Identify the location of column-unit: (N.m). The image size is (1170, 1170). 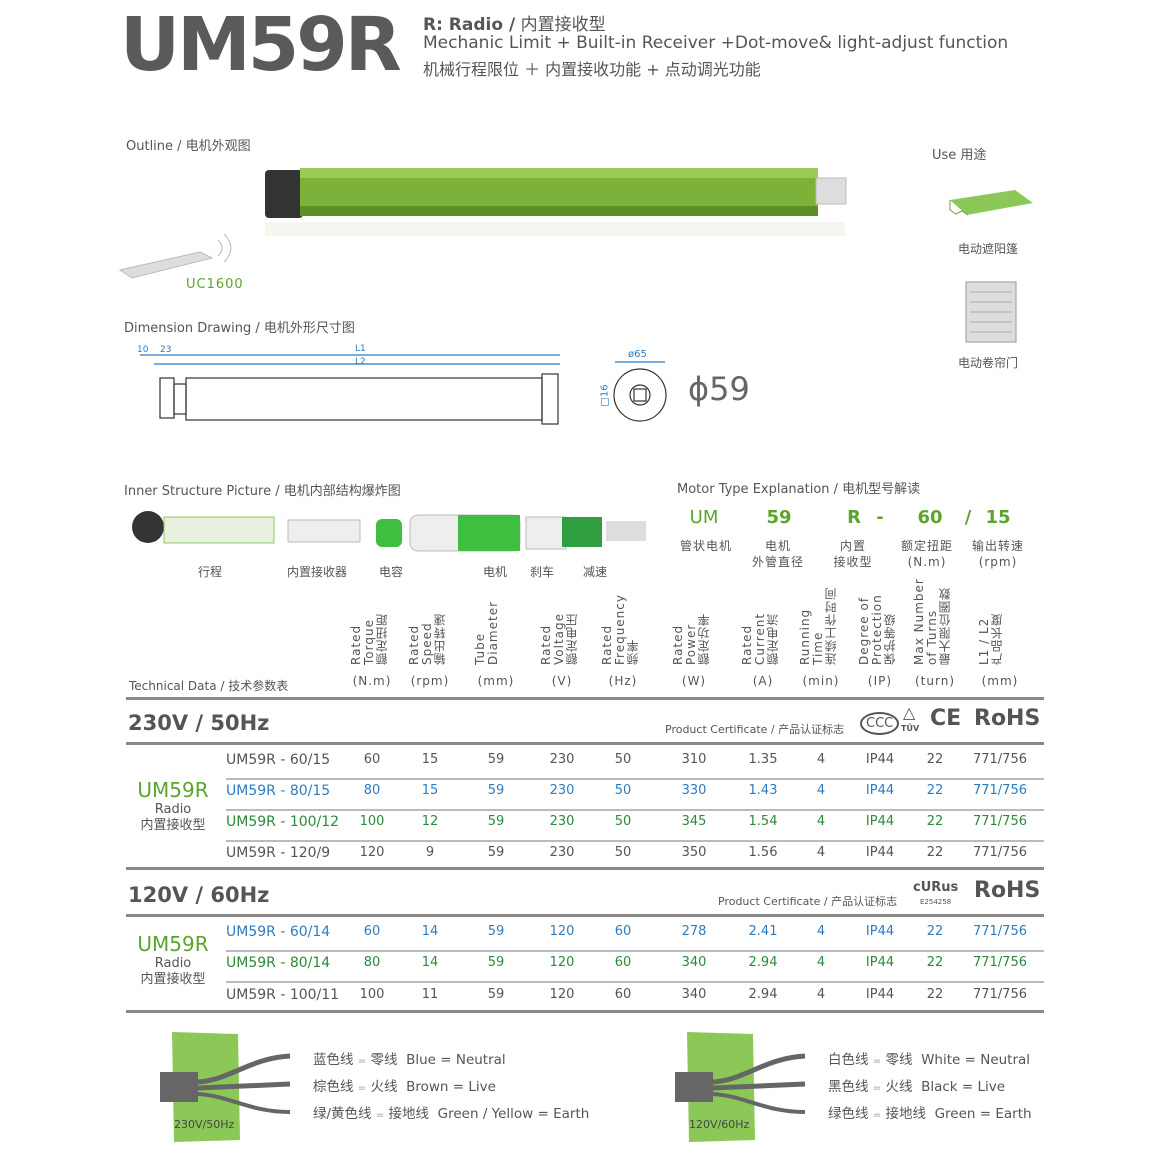
(372, 681).